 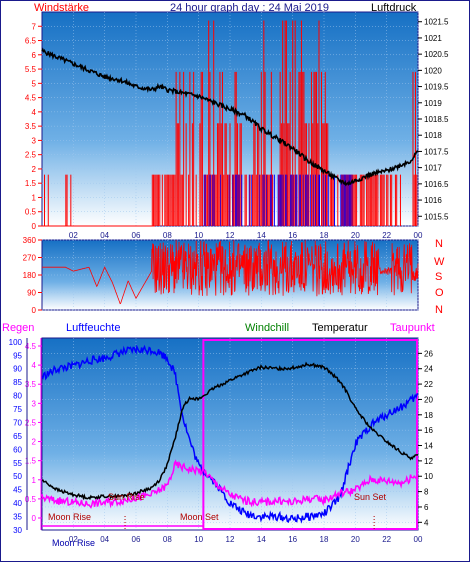 What do you see at coordinates (438, 277) in the screenshot?
I see `compass-letter: S` at bounding box center [438, 277].